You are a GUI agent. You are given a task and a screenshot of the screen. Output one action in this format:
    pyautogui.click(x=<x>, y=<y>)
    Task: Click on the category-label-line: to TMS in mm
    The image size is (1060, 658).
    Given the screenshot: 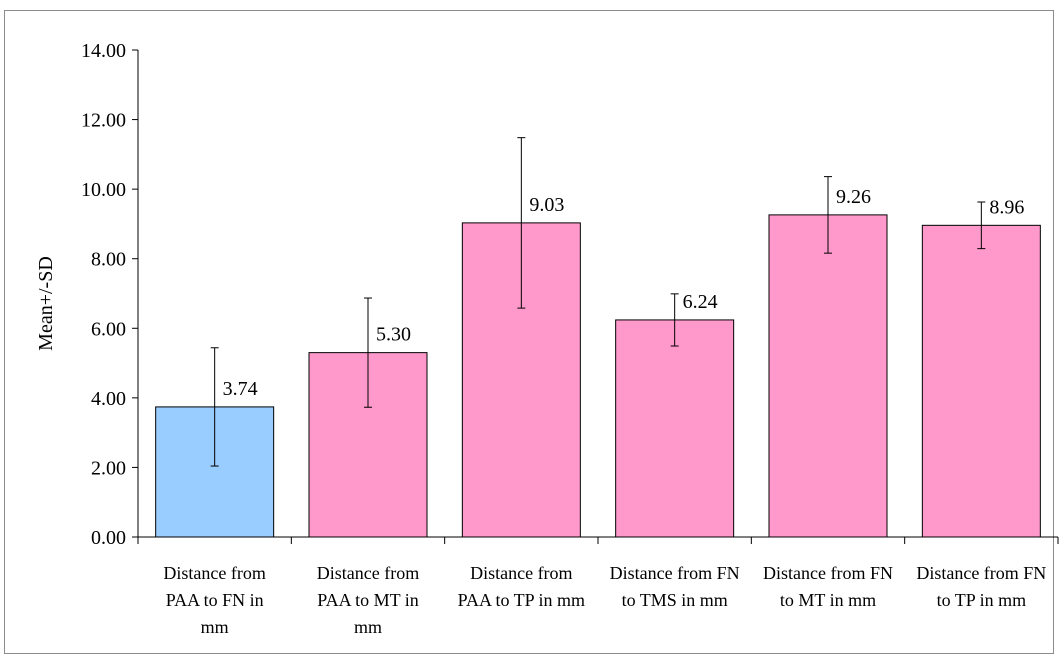 What is the action you would take?
    pyautogui.click(x=675, y=600)
    